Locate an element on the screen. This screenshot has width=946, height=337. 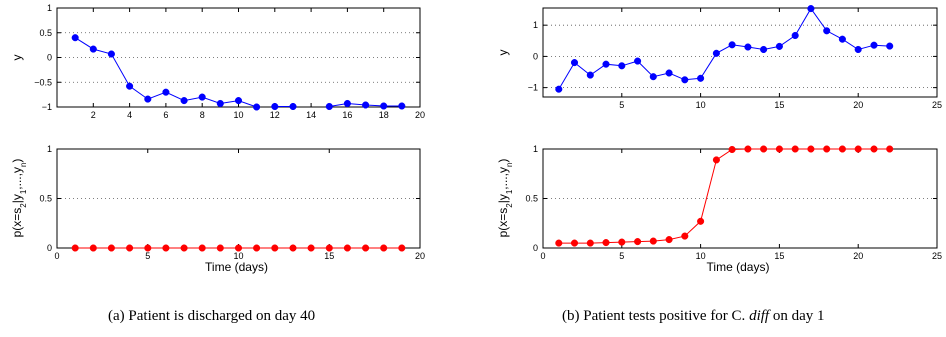
caption-b-italic: diff is located at coordinates (759, 316).